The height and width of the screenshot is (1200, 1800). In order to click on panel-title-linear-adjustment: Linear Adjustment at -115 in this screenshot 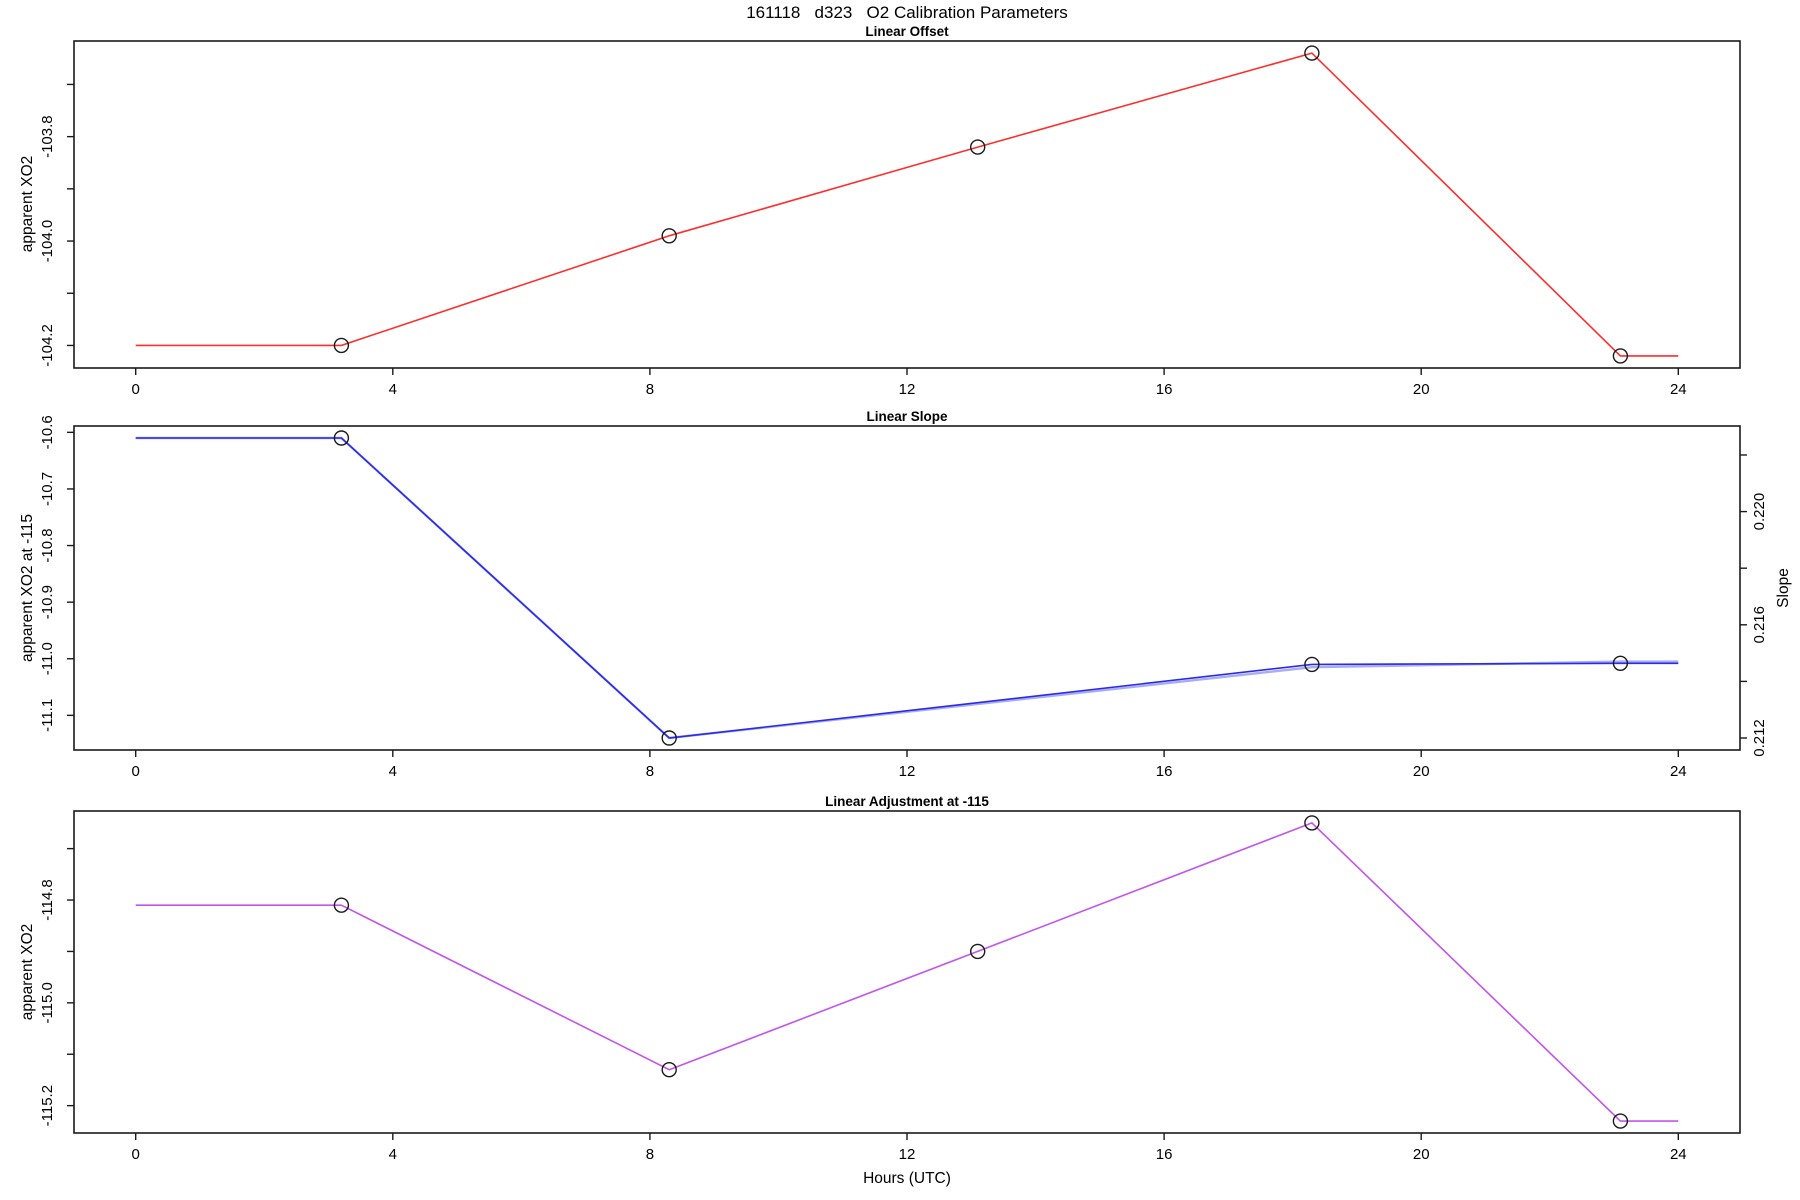, I will do `click(907, 801)`.